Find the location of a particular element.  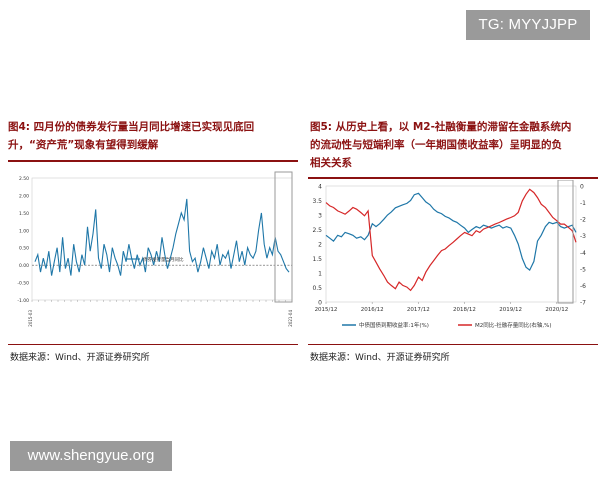

left-tick-label: 4 is located at coordinates (320, 187).